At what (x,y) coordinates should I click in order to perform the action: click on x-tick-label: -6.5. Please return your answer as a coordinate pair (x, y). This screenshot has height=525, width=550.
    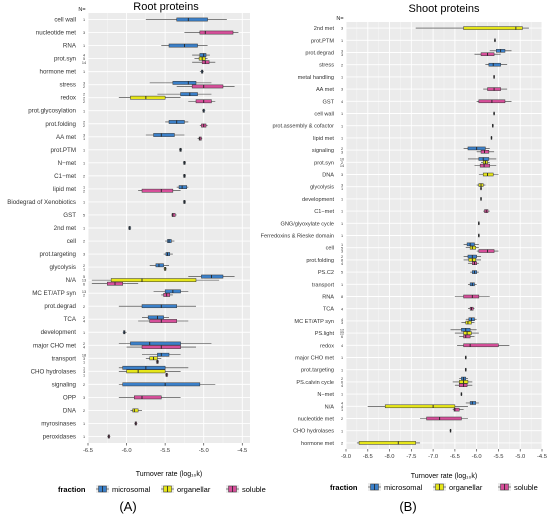
    Looking at the image, I should click on (88, 451).